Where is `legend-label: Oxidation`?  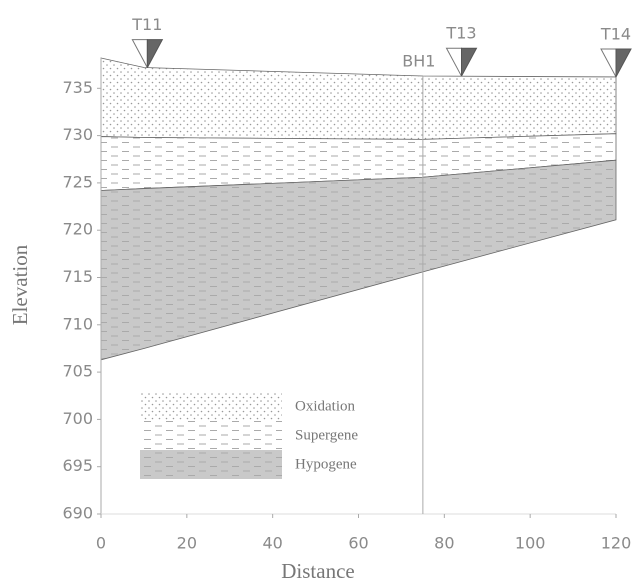 legend-label: Oxidation is located at coordinates (325, 406).